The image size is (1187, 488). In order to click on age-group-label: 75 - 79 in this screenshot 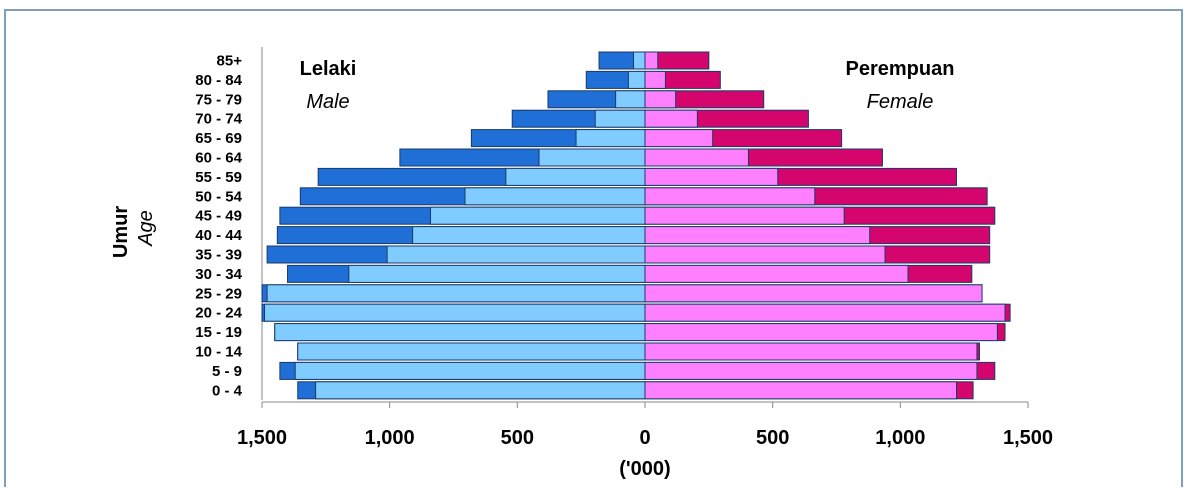, I will do `click(218, 99)`.